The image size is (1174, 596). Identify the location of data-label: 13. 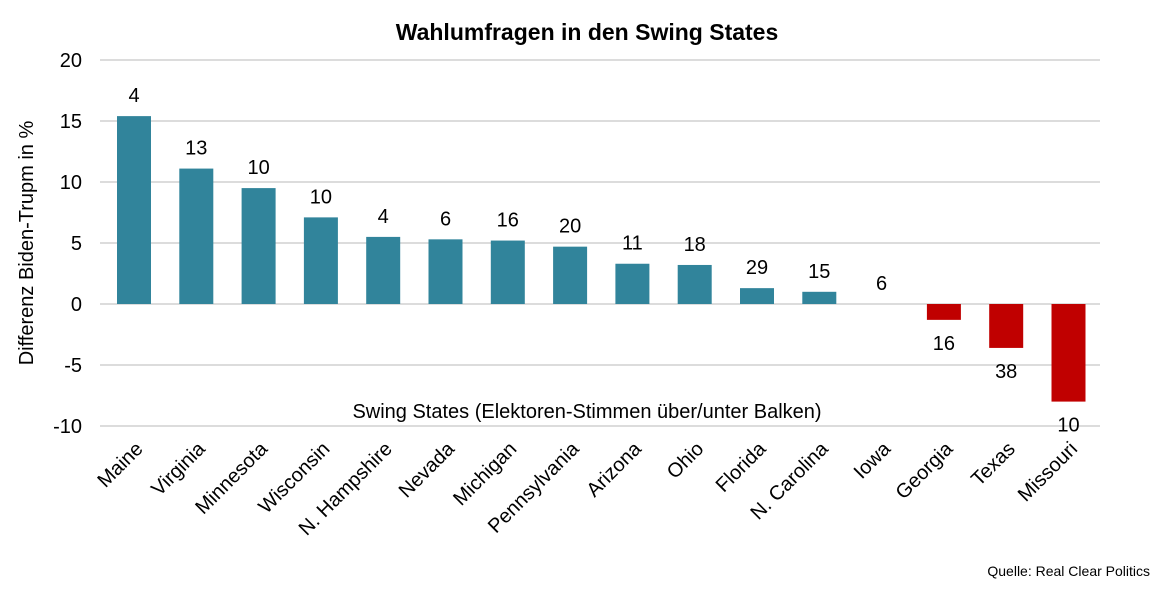
(196, 149).